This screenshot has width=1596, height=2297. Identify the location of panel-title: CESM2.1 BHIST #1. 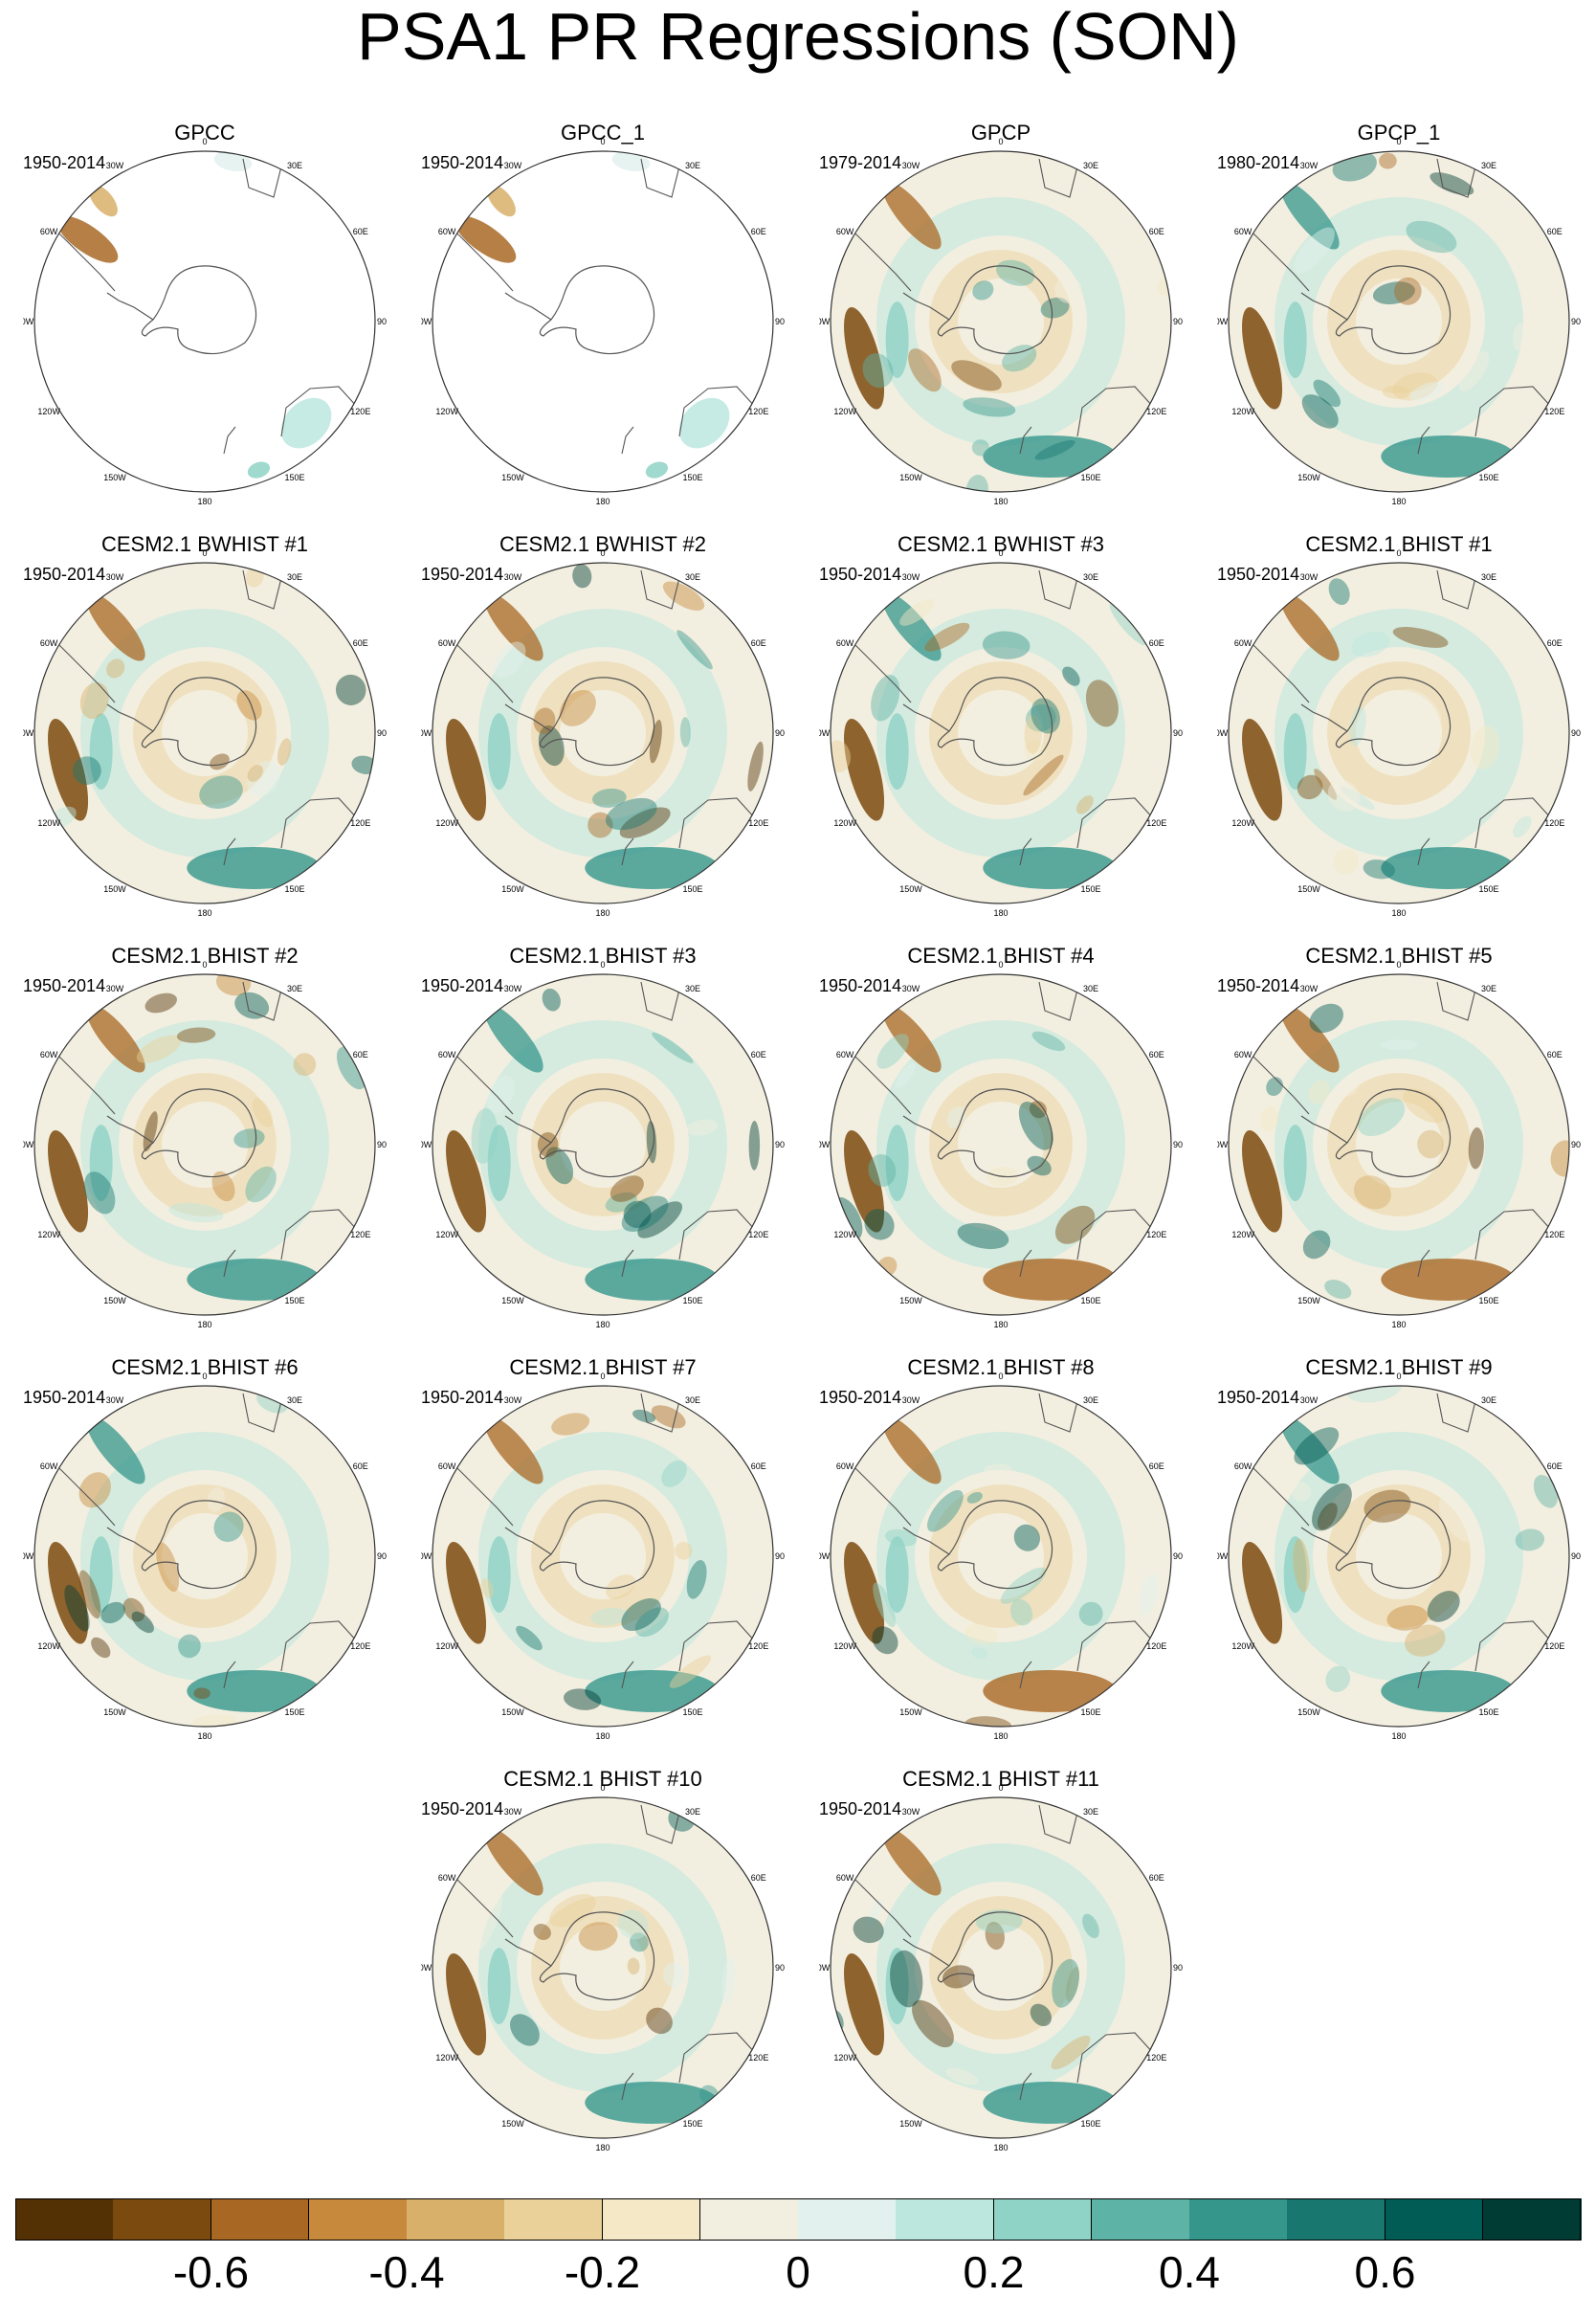
(1399, 544).